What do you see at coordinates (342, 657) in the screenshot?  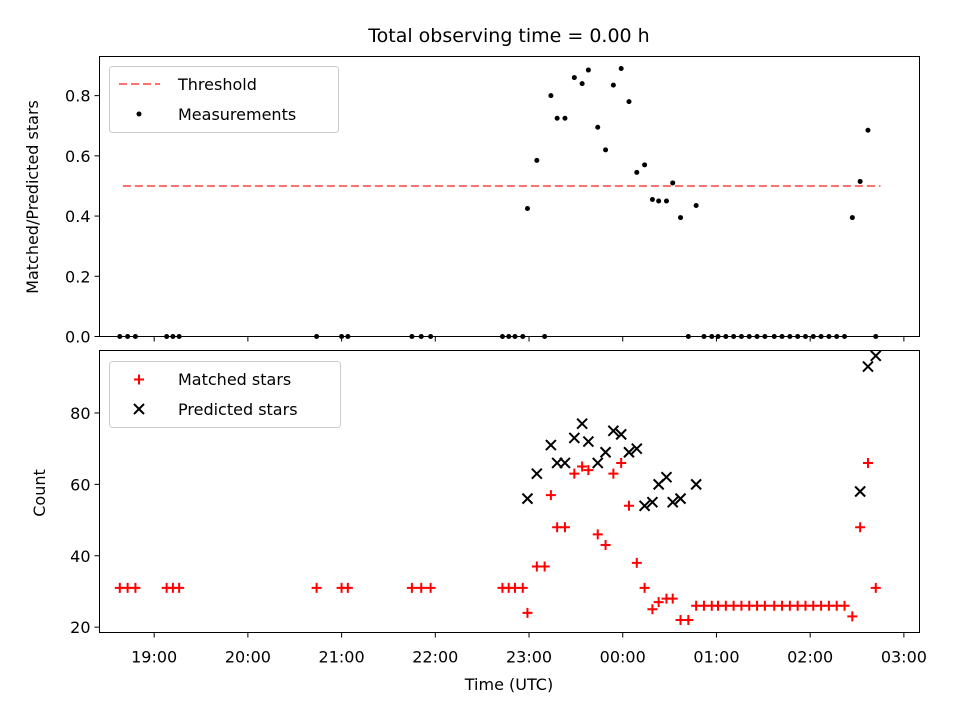 I see `x-tick-label: 21:00` at bounding box center [342, 657].